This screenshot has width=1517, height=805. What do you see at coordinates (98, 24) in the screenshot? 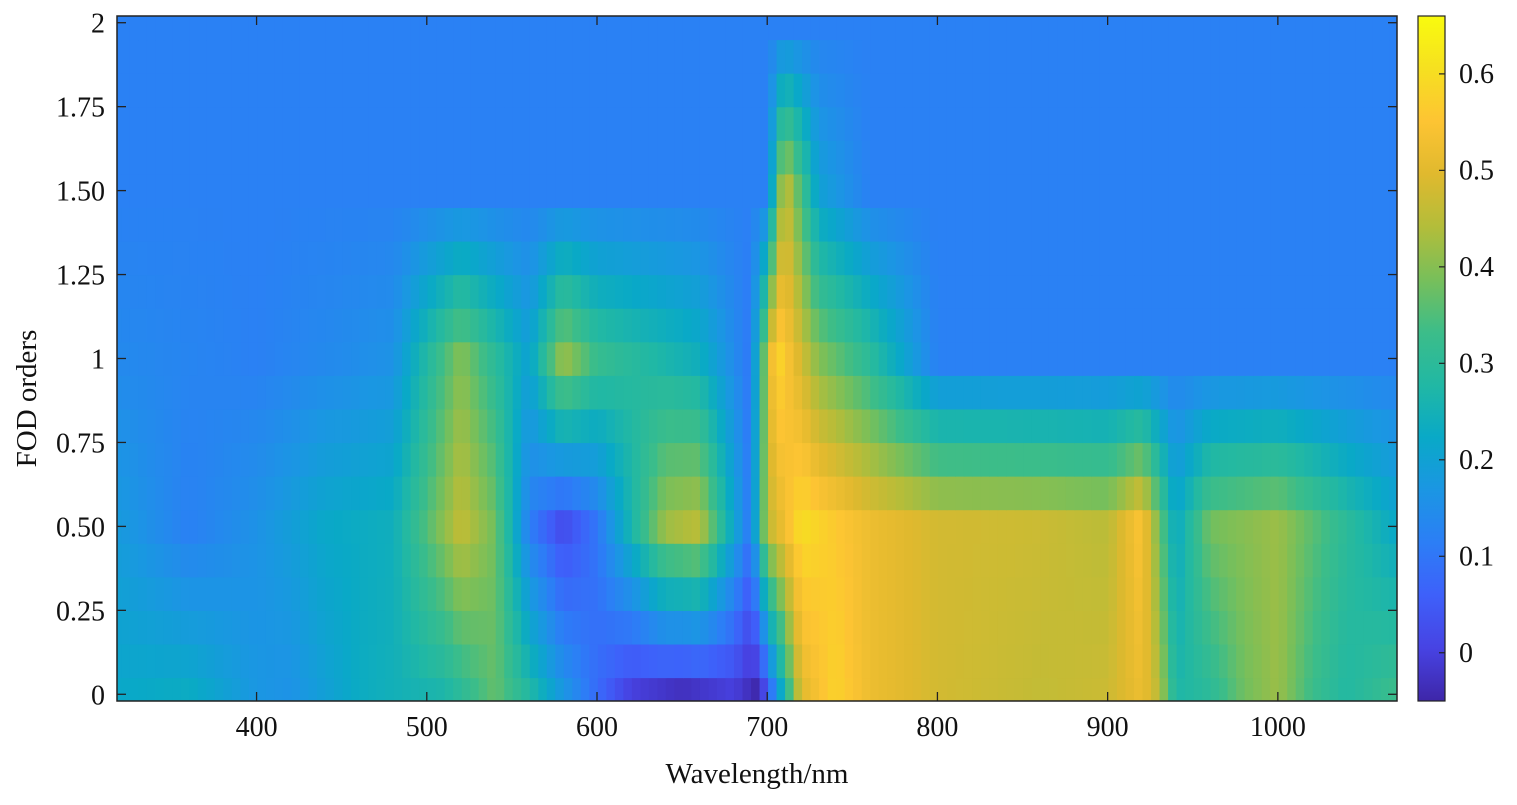
I see `y-tick-label: 2` at bounding box center [98, 24].